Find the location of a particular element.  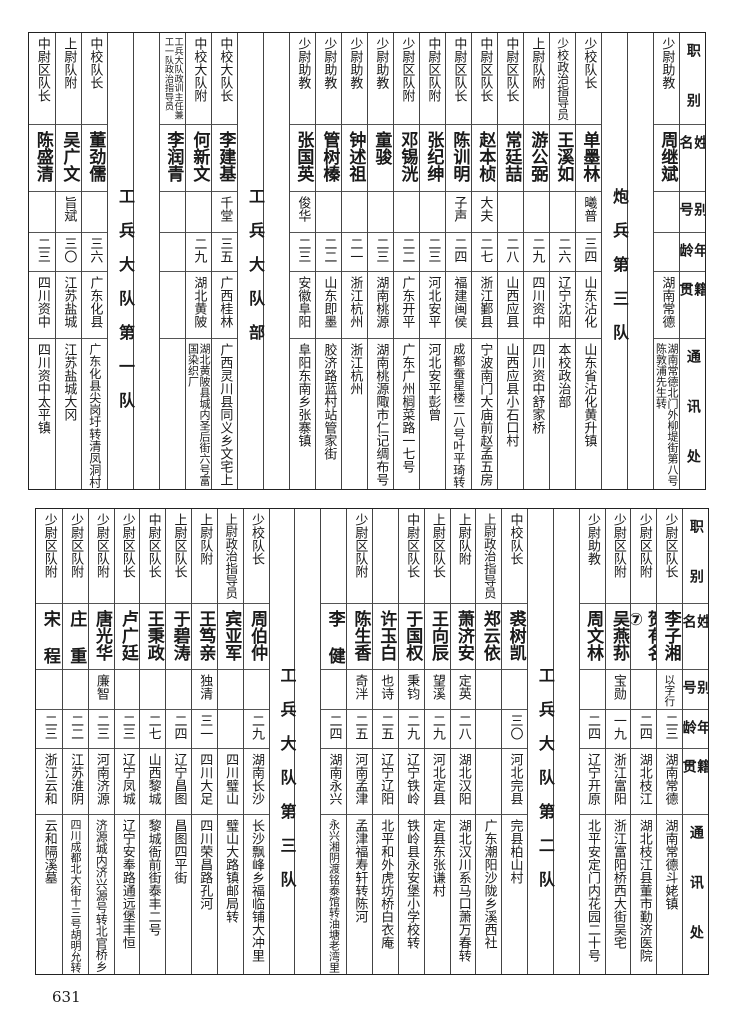

address-text: 湖北枝江县董市勤济医院 is located at coordinates (644, 890).